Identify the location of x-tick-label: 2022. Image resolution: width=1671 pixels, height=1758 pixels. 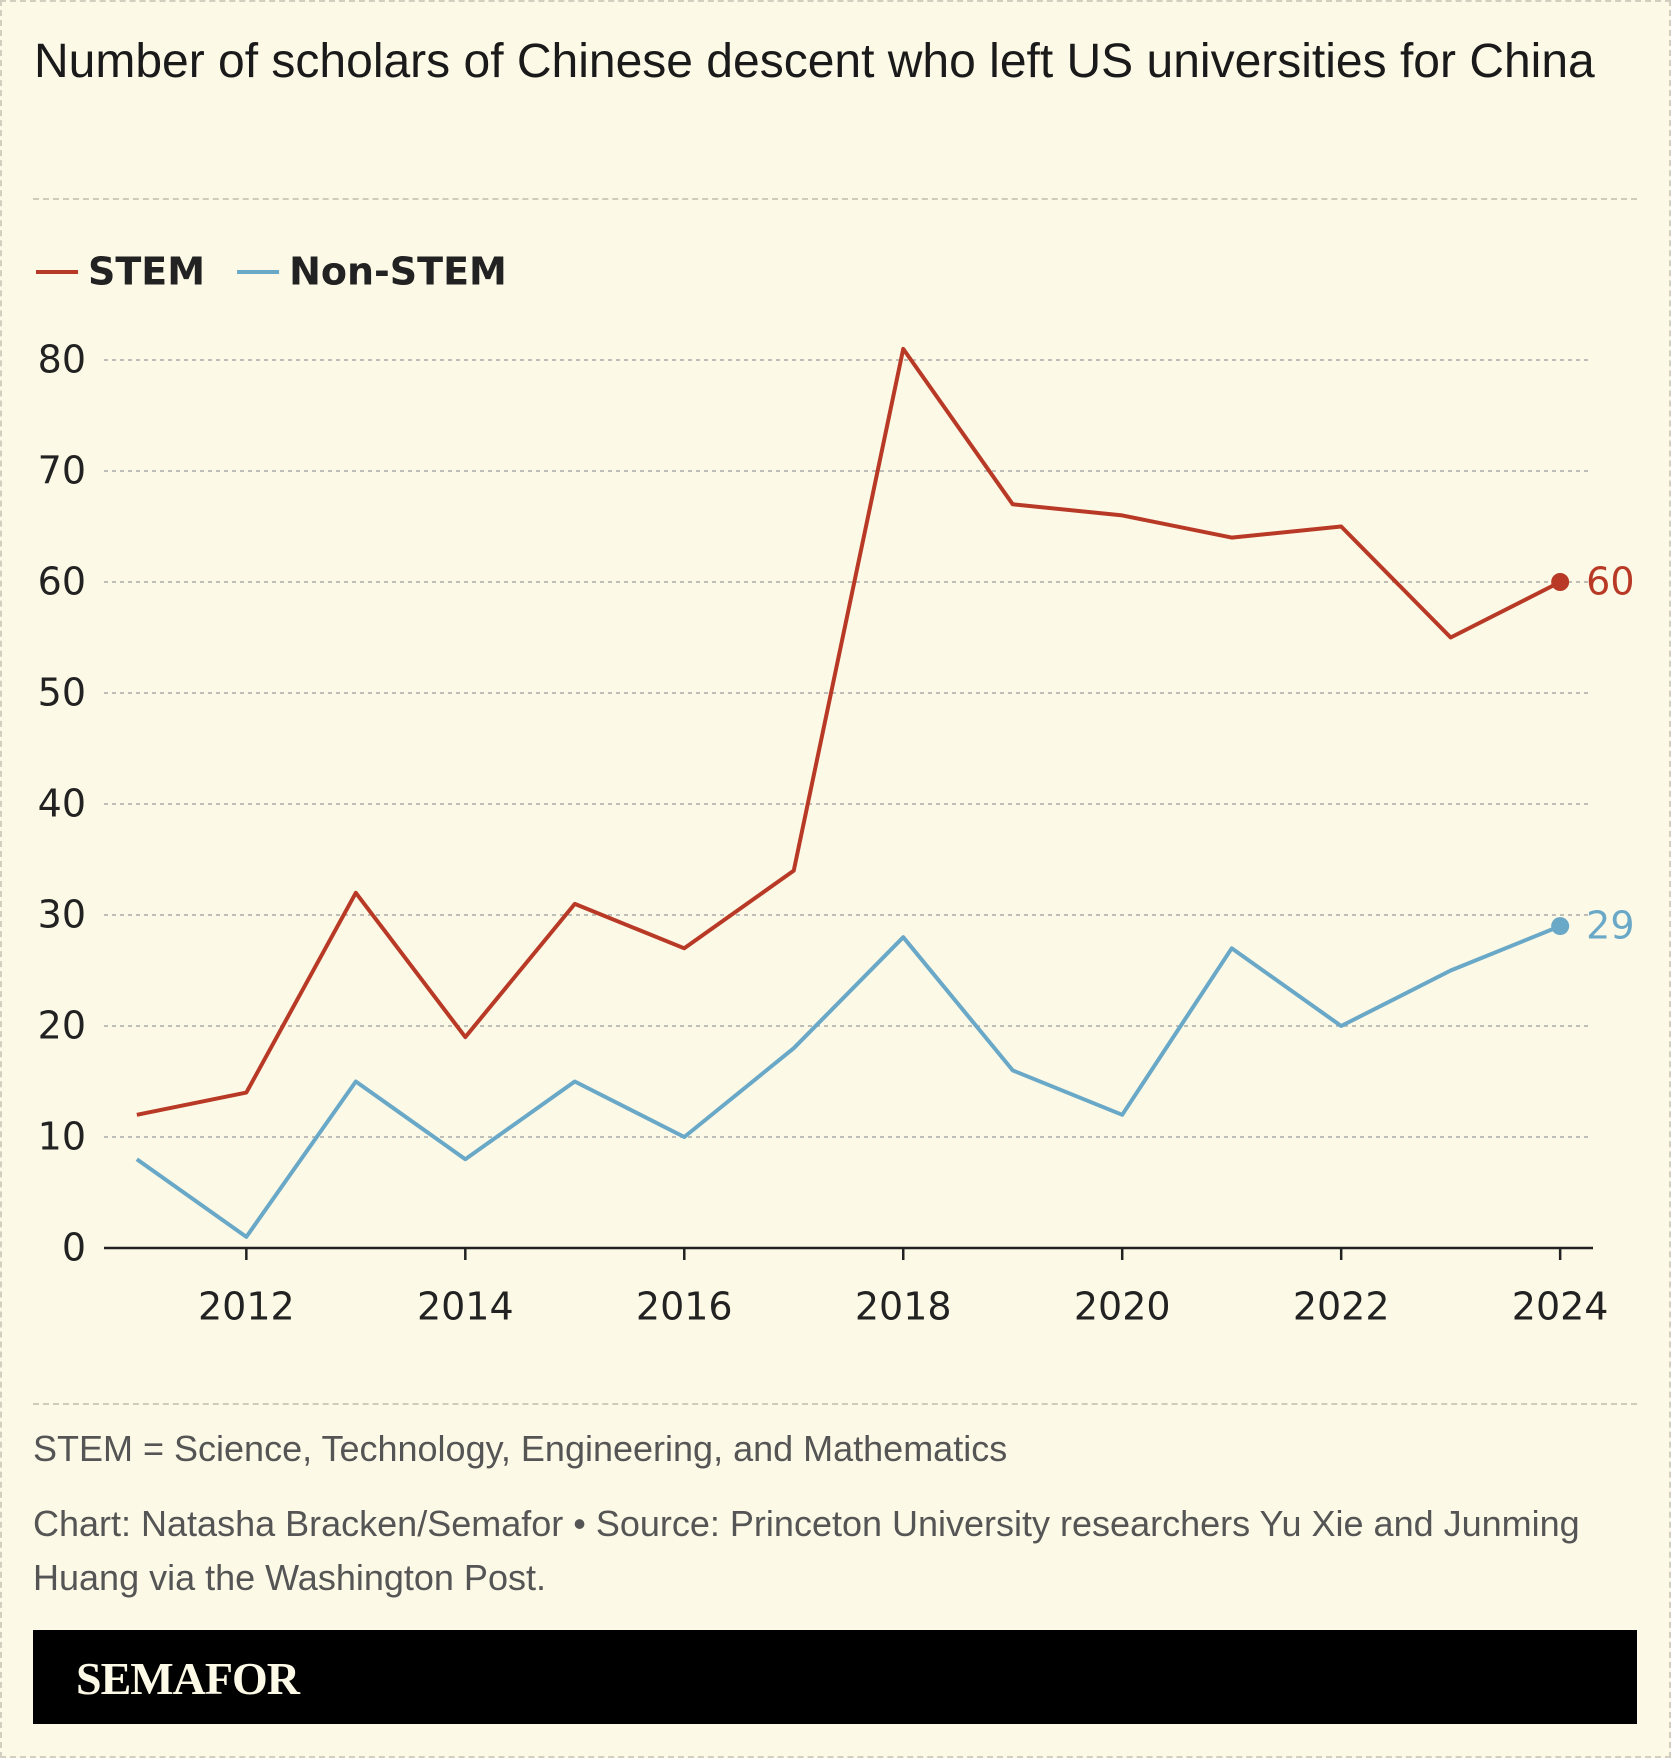
(1341, 1307).